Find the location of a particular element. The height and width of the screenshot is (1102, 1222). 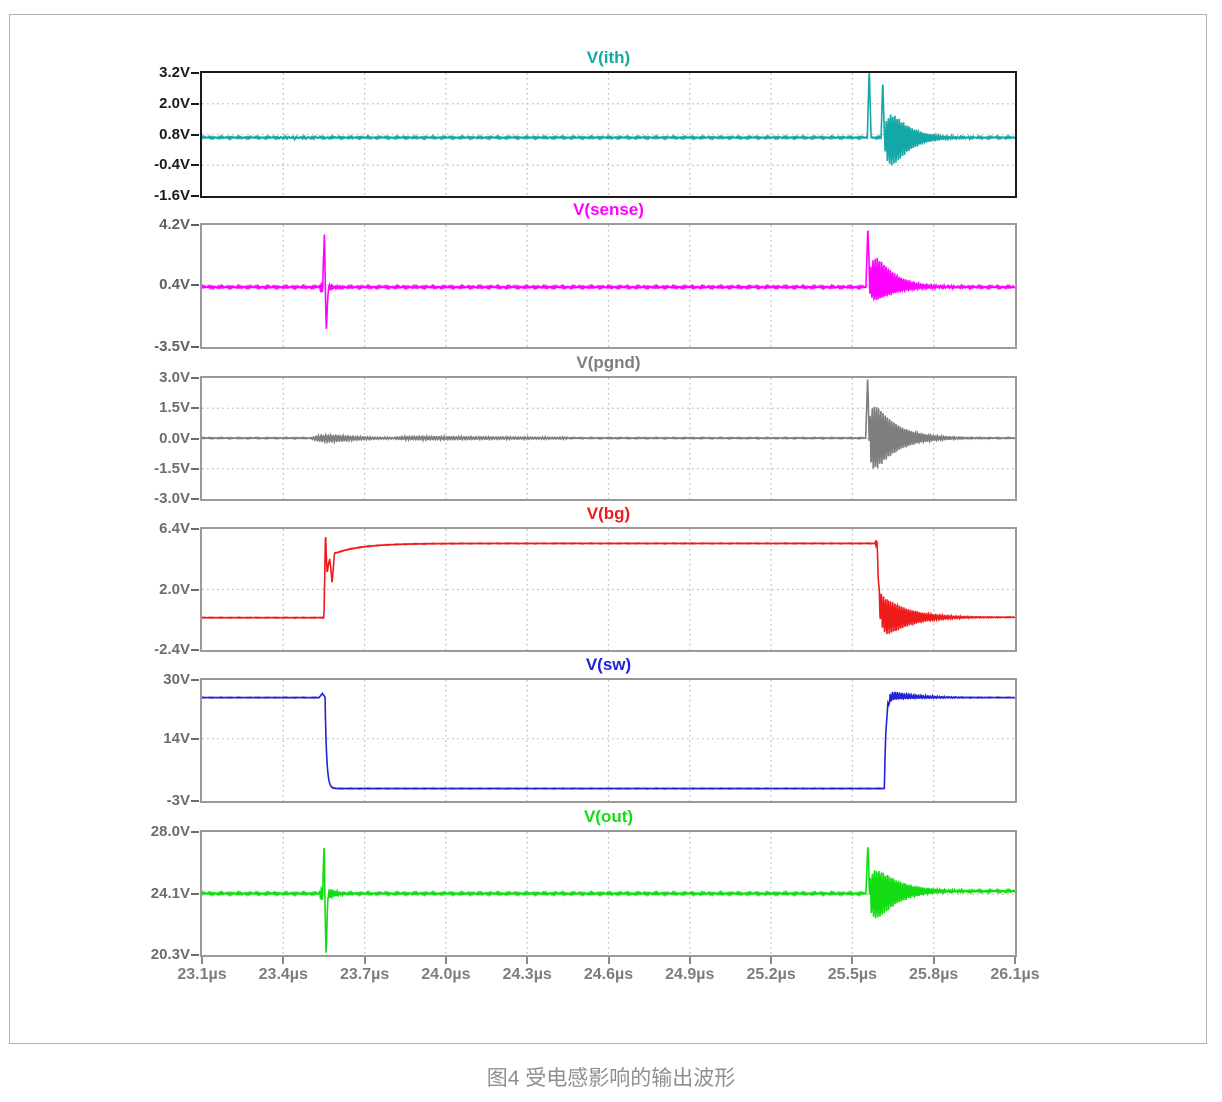

x-tick-label: 24.6µs is located at coordinates (608, 974).